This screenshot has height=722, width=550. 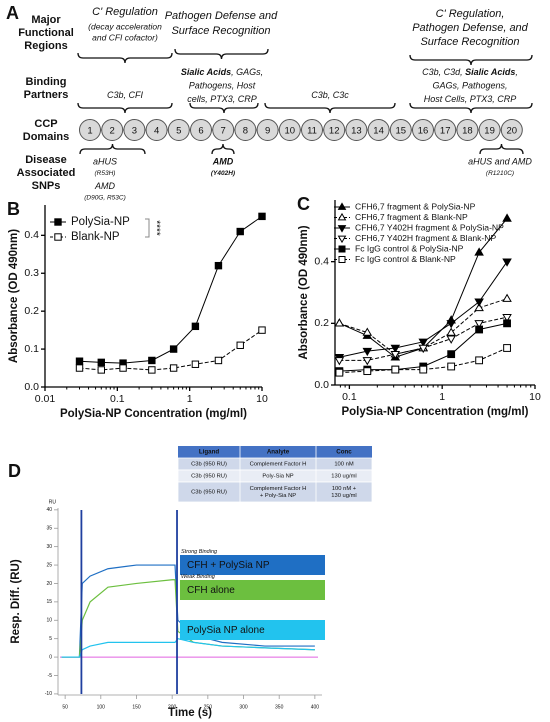 I want to click on snp-text: (Y402H), so click(x=223, y=173).